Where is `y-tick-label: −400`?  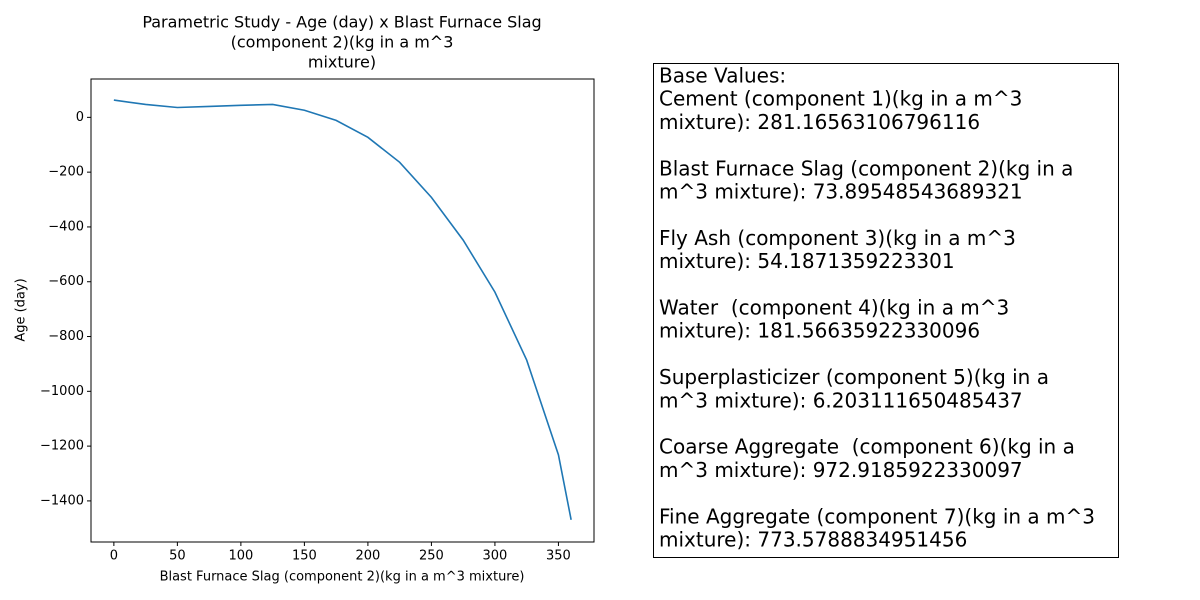 y-tick-label: −400 is located at coordinates (66, 226).